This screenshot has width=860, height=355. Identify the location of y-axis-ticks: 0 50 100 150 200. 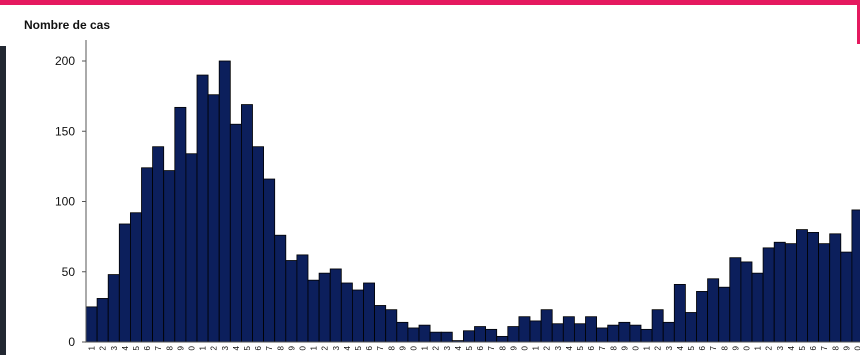
(70, 201).